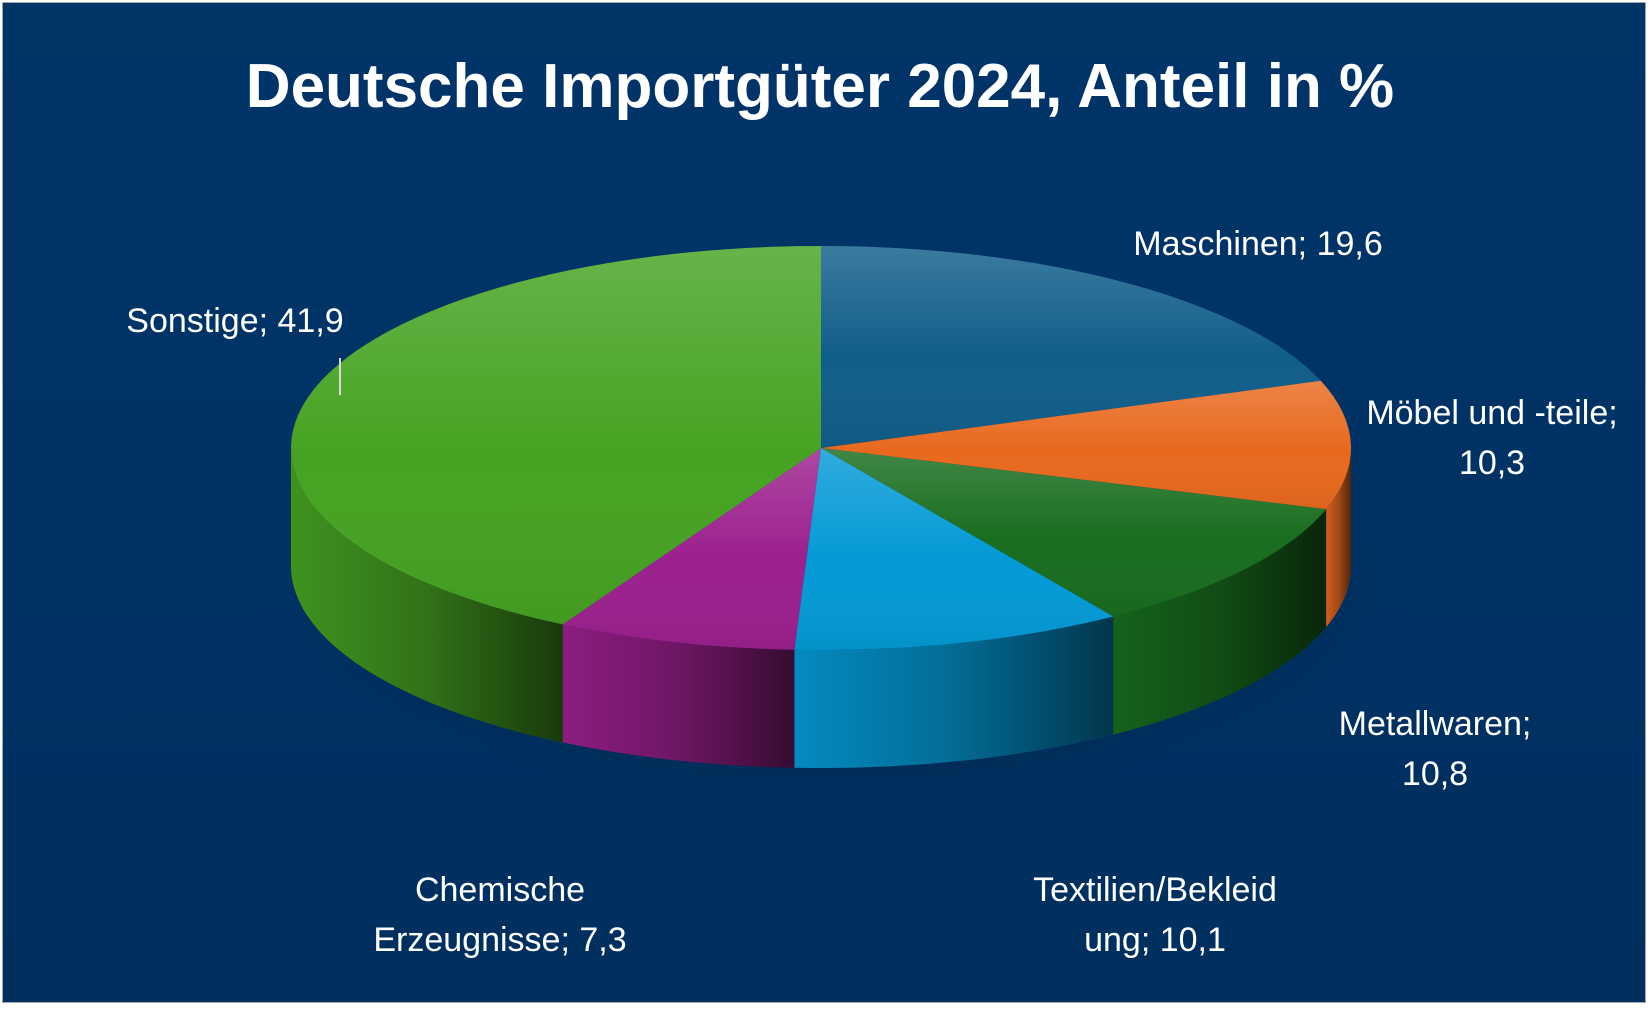 This screenshot has width=1652, height=1009. I want to click on data-label-line: Sonstige; 41,9, so click(234, 321).